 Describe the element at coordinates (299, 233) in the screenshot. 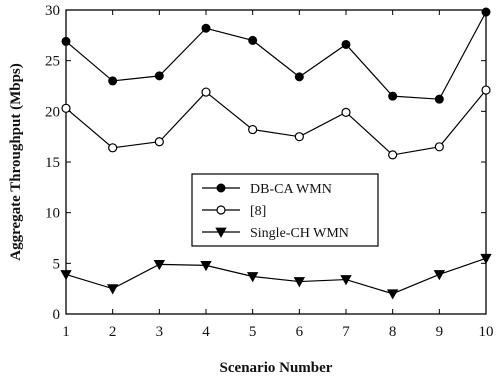

I see `legend-label: Single-CH WMN` at that location.